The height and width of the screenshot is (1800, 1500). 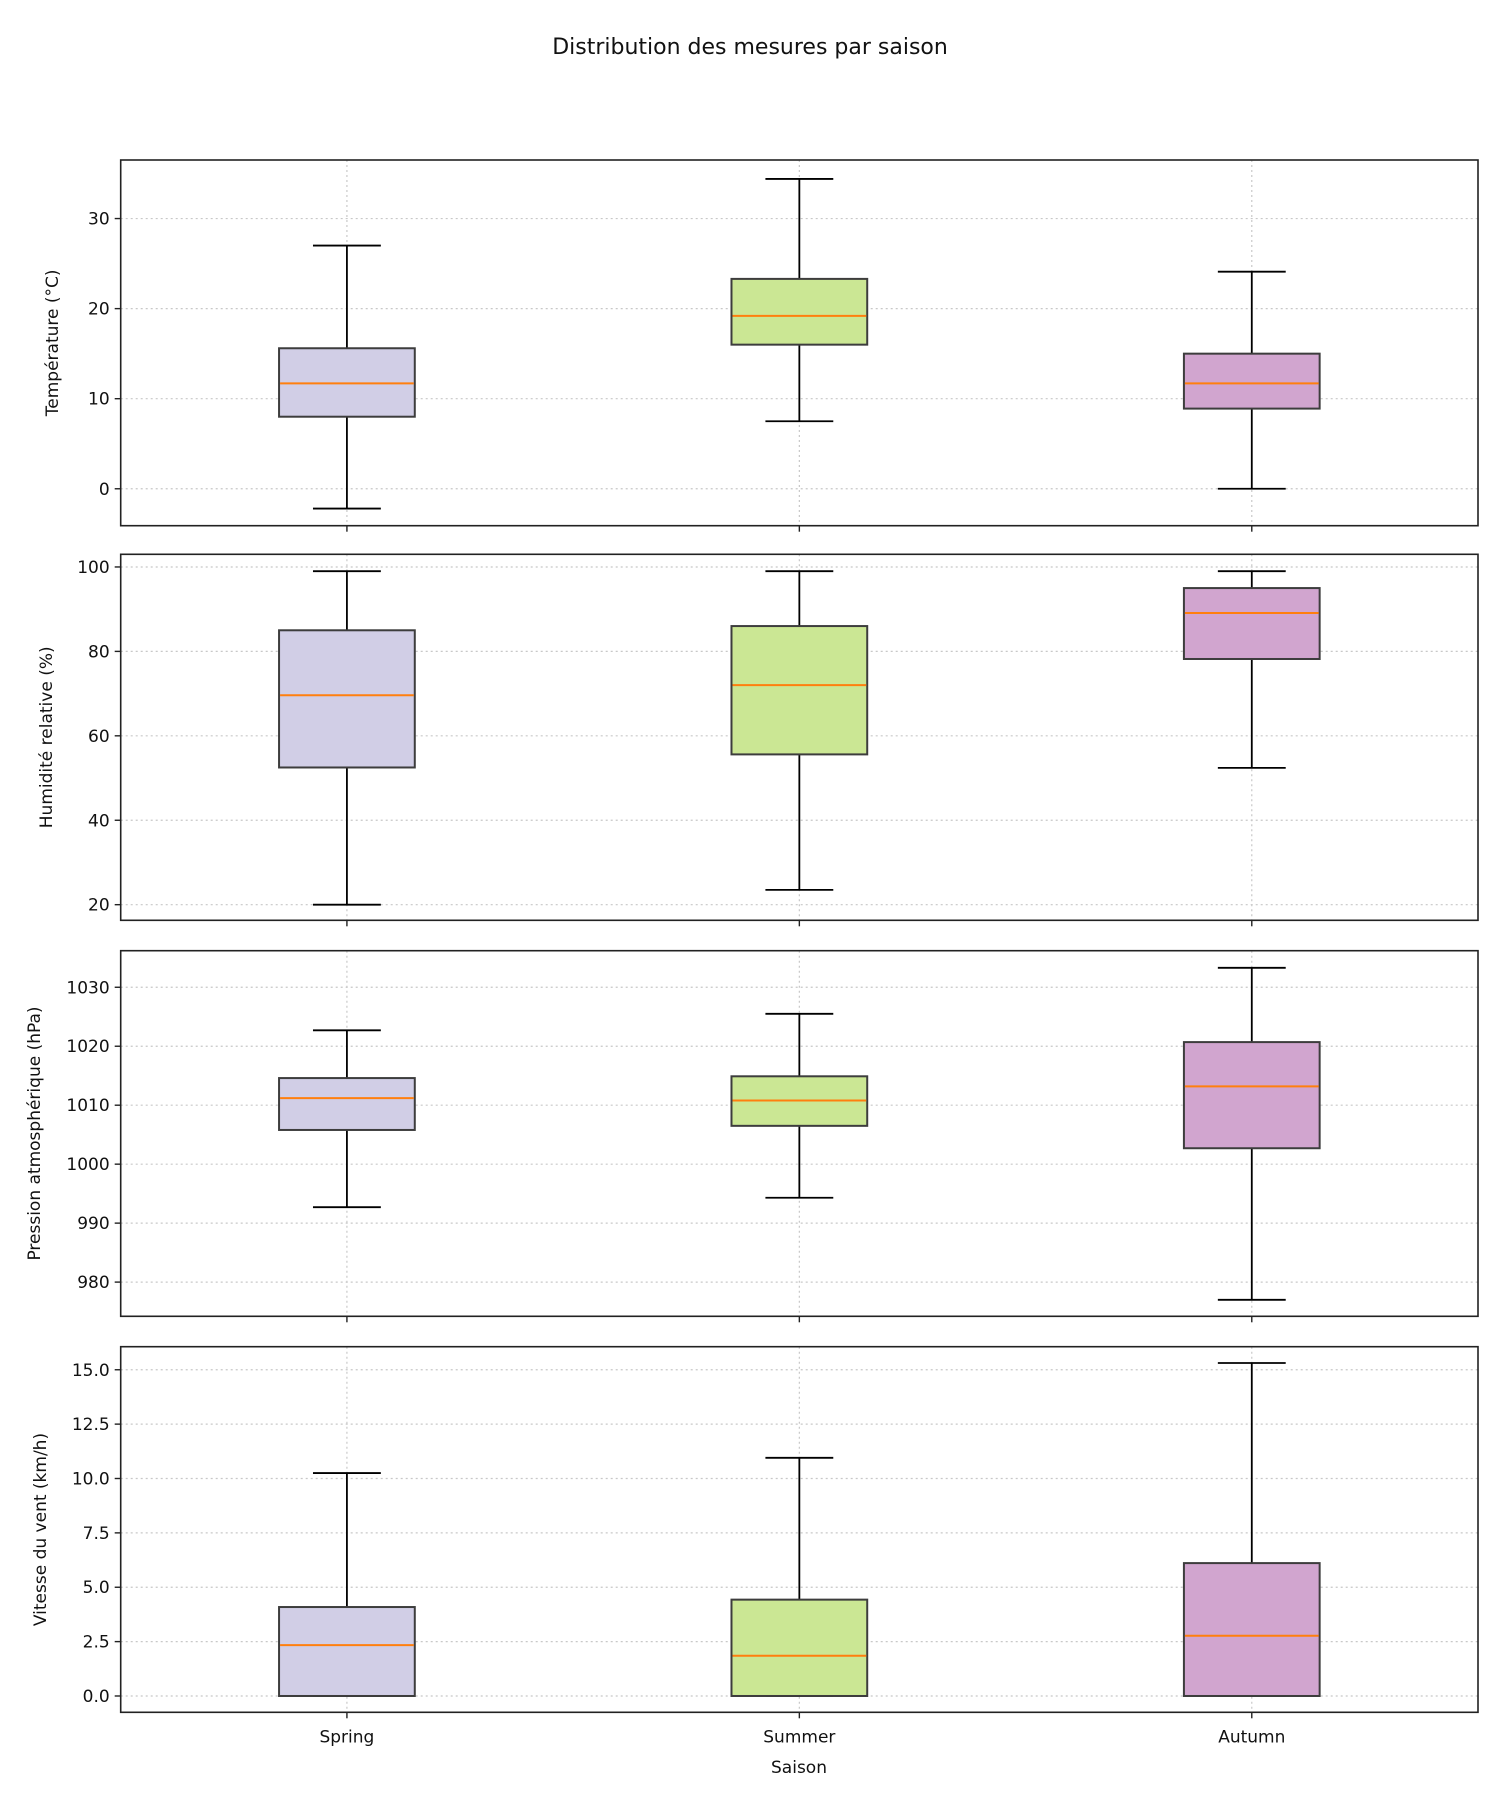 What do you see at coordinates (99, 737) in the screenshot?
I see `y-tick-label: 60` at bounding box center [99, 737].